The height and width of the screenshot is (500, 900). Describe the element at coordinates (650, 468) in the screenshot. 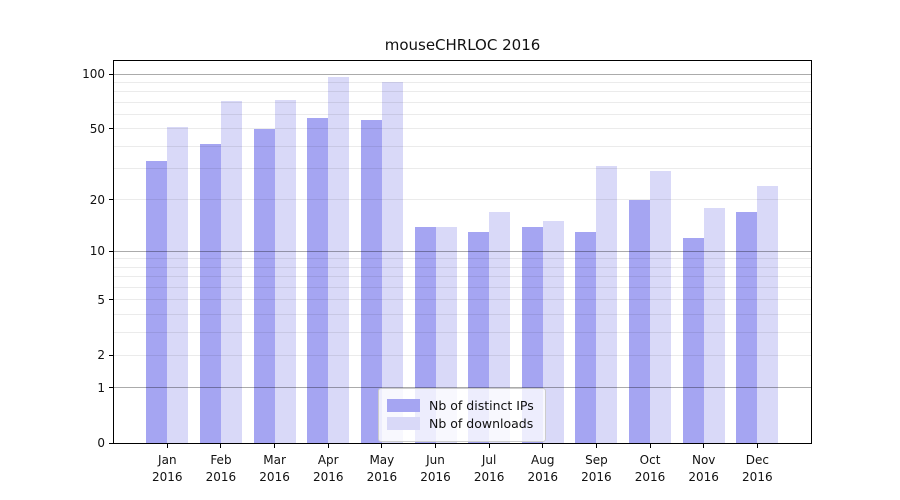

I see `x-axis-tick-label: Oct 2016` at that location.